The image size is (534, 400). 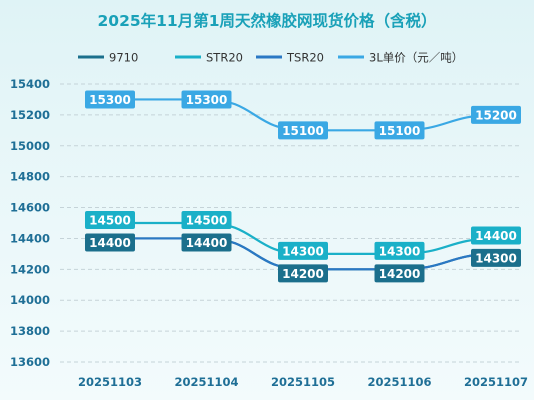 What do you see at coordinates (30, 238) in the screenshot?
I see `y-tick-label: 14400` at bounding box center [30, 238].